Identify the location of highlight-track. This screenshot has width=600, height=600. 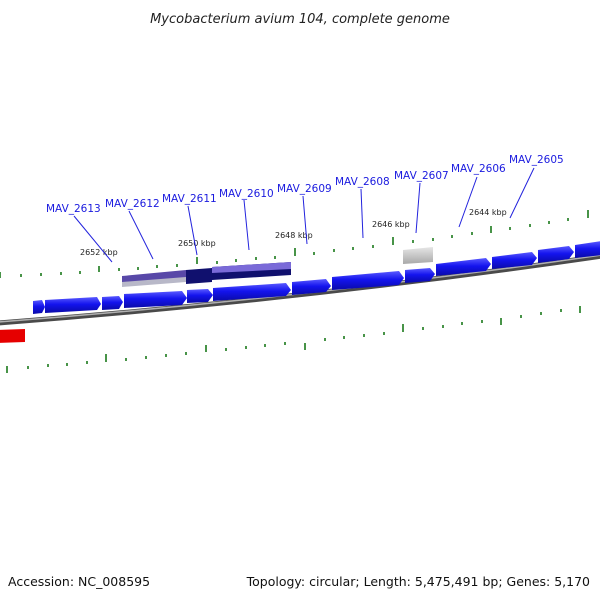
(277, 267).